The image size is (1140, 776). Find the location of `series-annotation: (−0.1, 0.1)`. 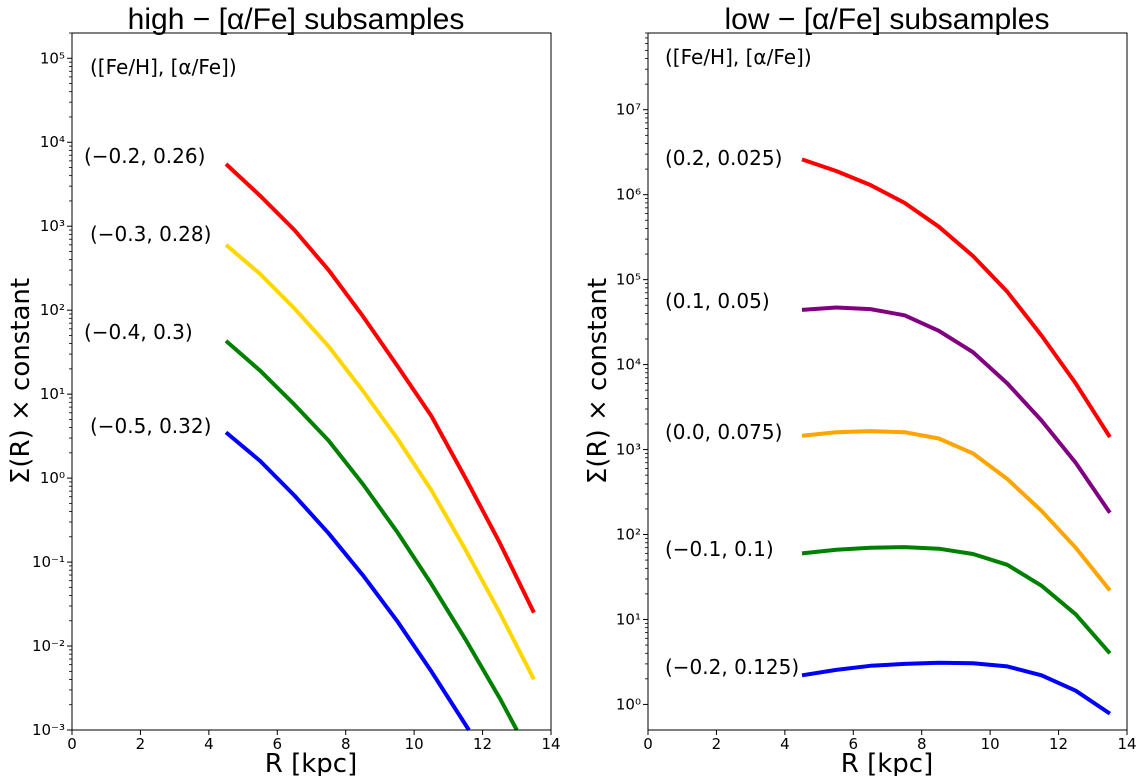

series-annotation: (−0.1, 0.1) is located at coordinates (719, 549).